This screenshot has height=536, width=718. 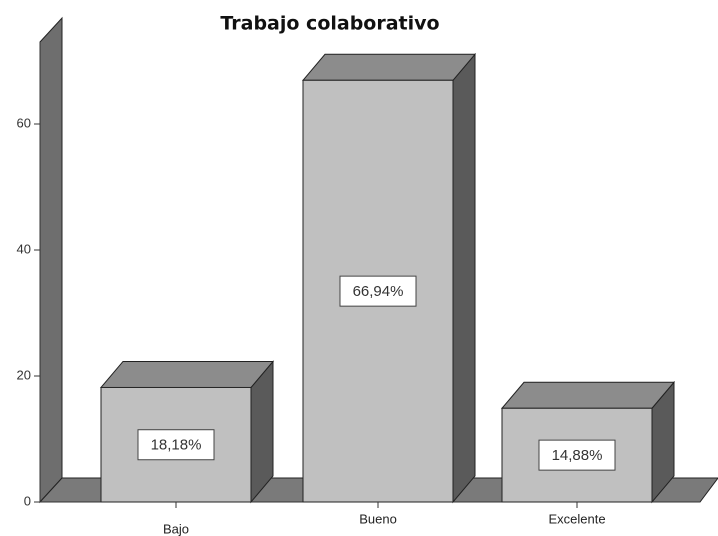 I want to click on bar-side, so click(x=464, y=278).